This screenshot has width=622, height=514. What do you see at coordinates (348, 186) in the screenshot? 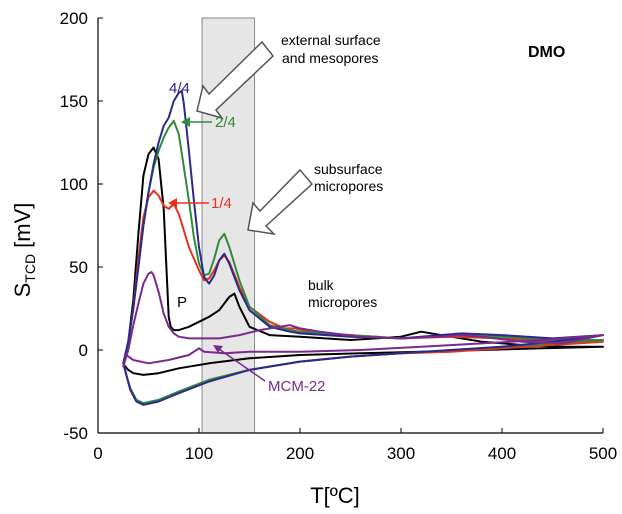
I see `annotation-subsurface-line2: micropores` at bounding box center [348, 186].